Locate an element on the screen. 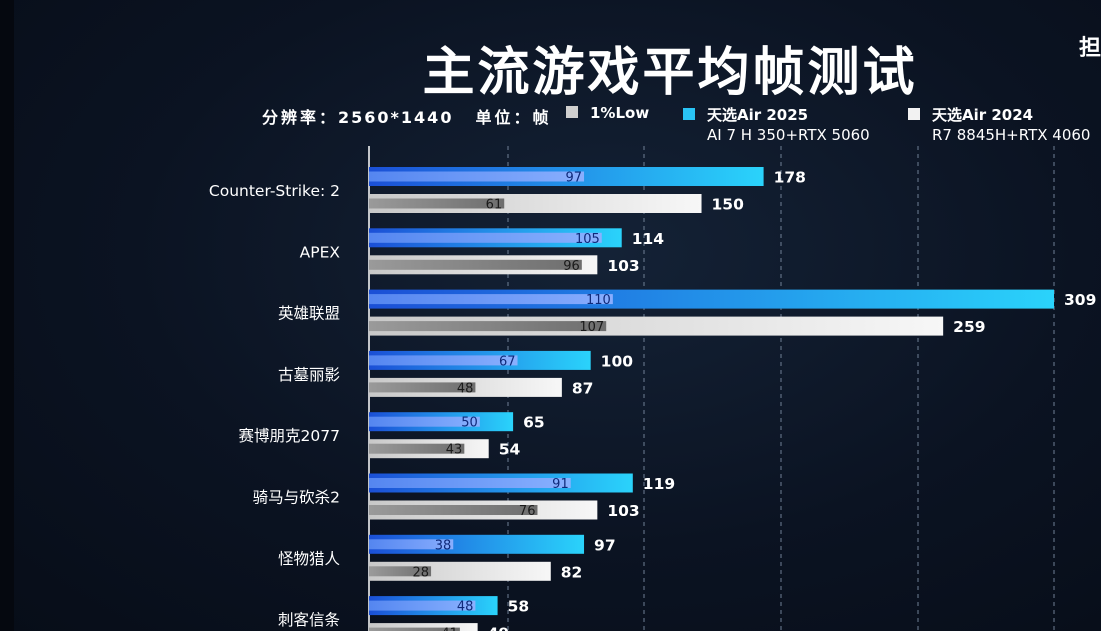 This screenshot has height=631, width=1101. low-value-label: 107 is located at coordinates (591, 327).